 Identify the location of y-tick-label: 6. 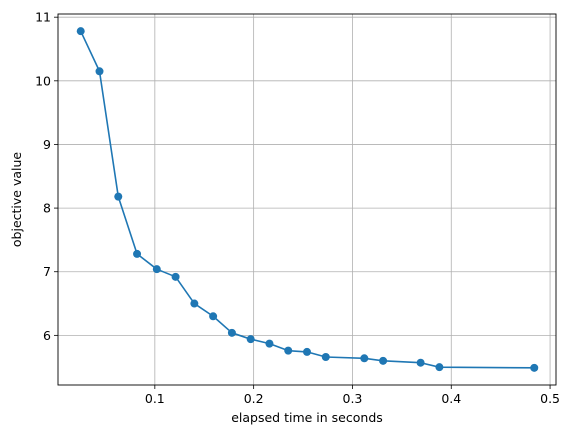
(47, 335).